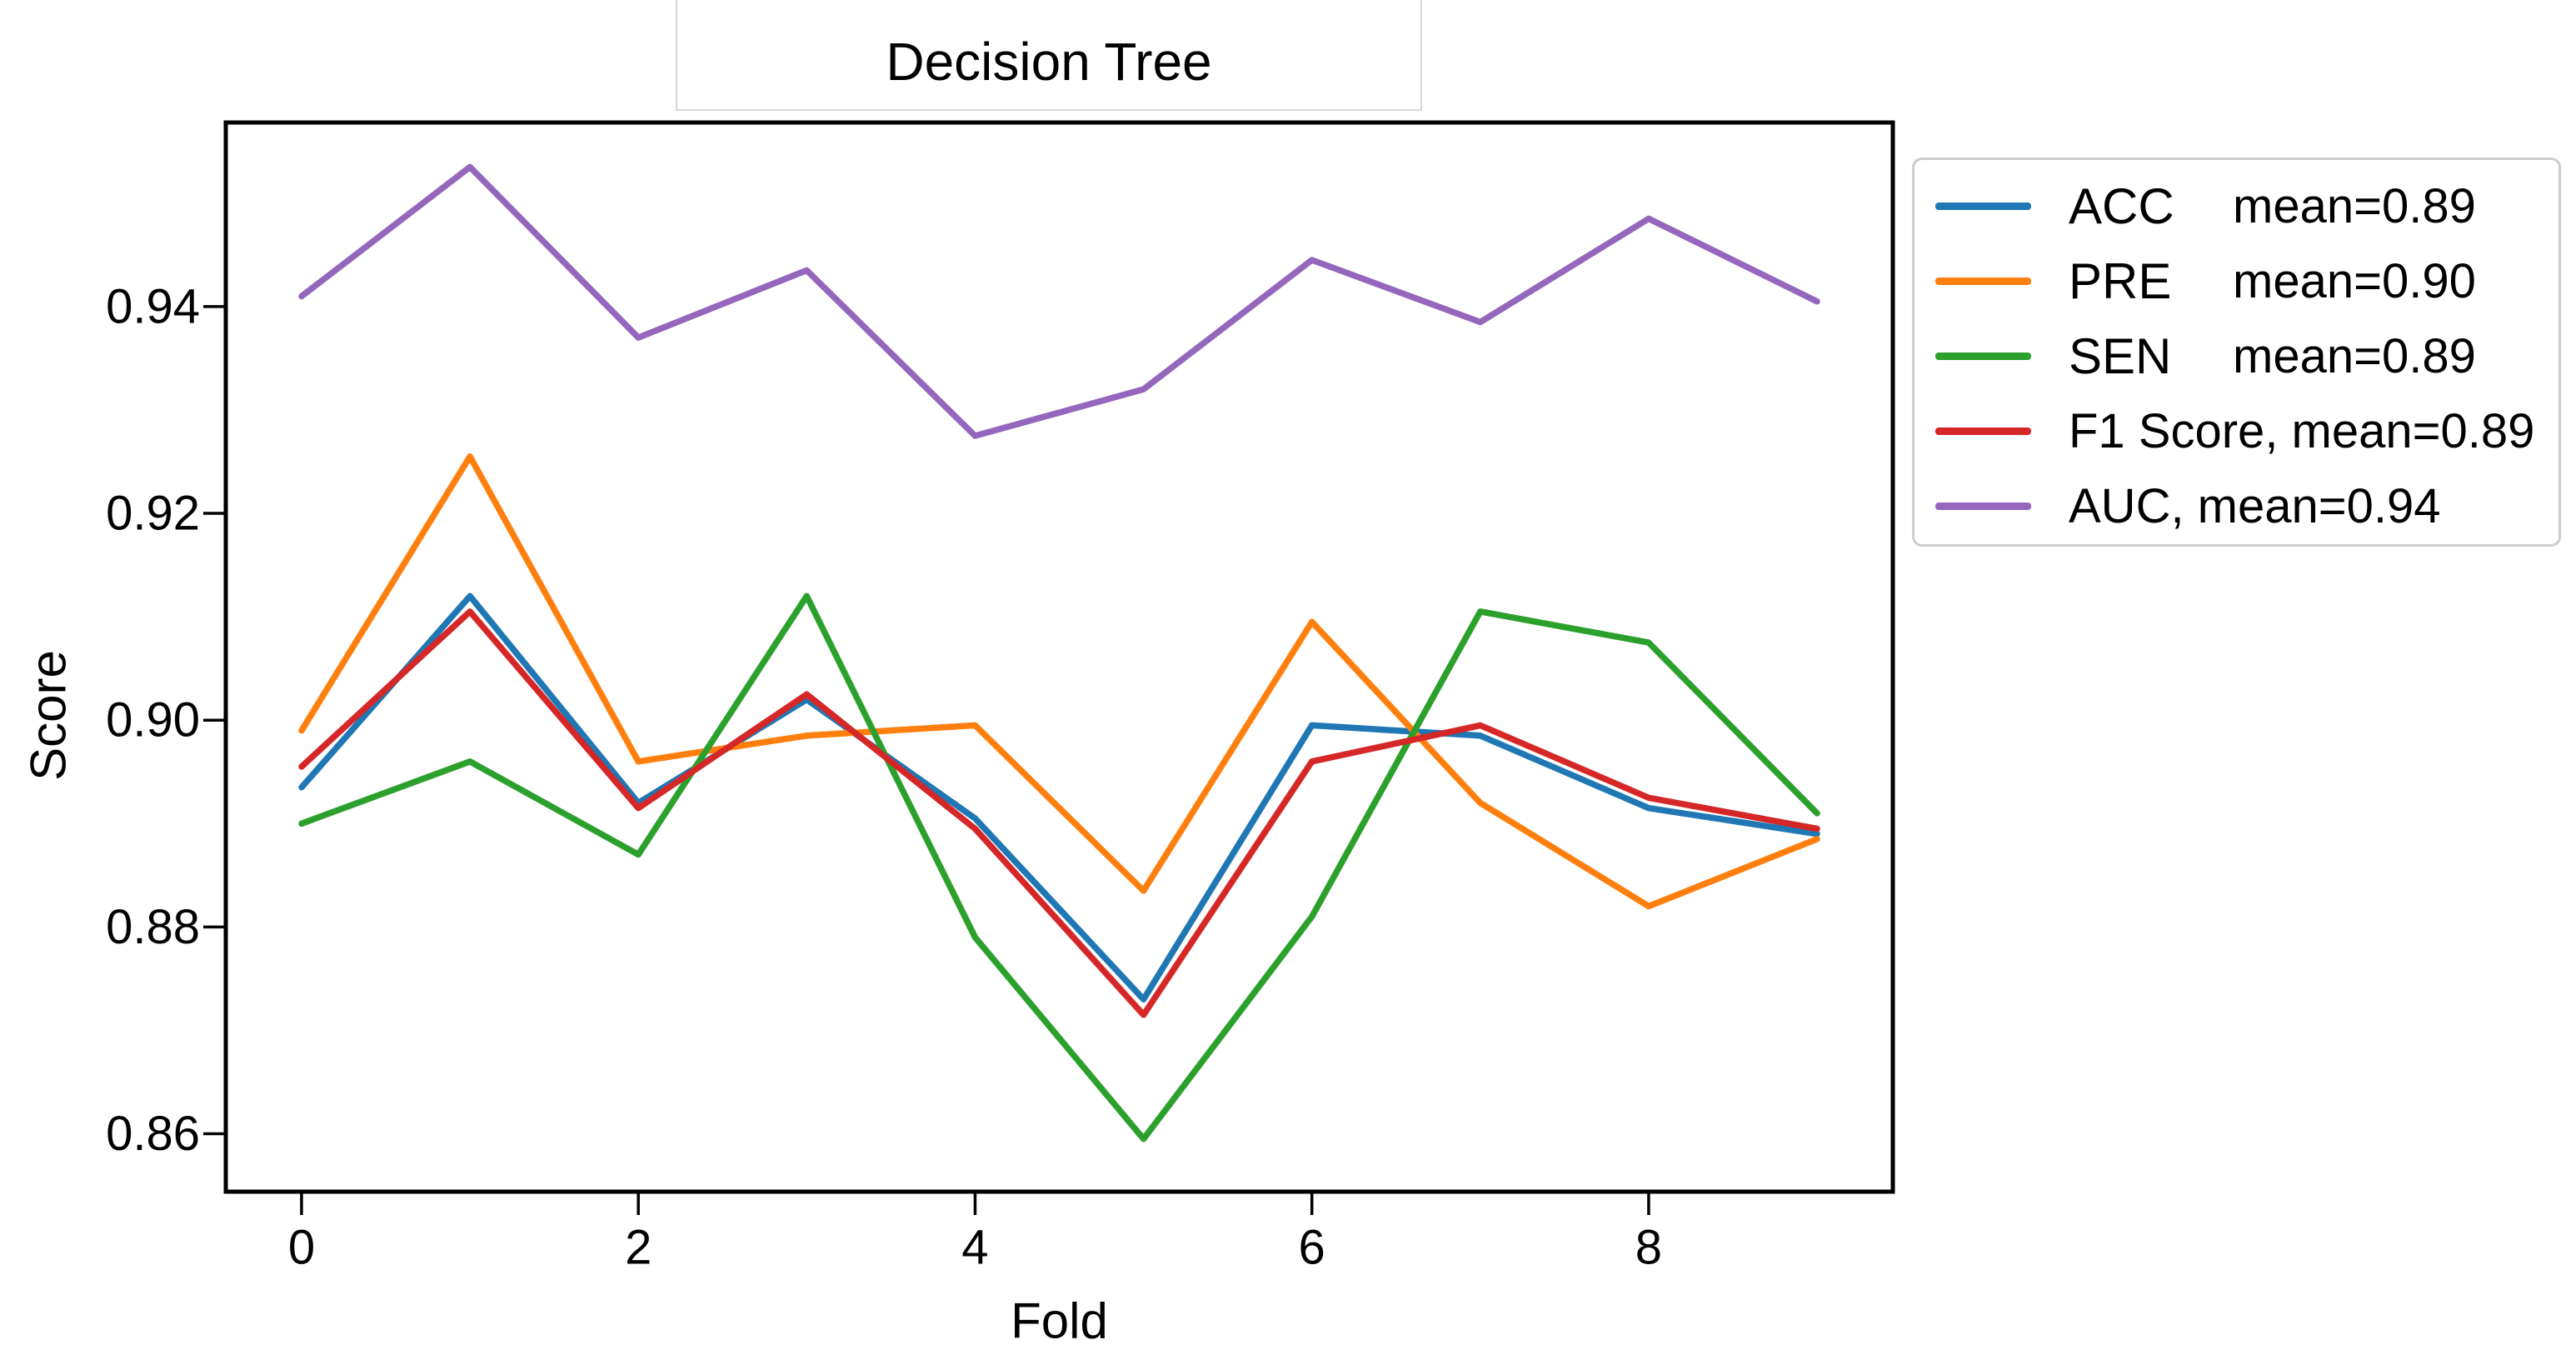 This screenshot has height=1360, width=2576. I want to click on legend-mean: mean=0.90, so click(2354, 280).